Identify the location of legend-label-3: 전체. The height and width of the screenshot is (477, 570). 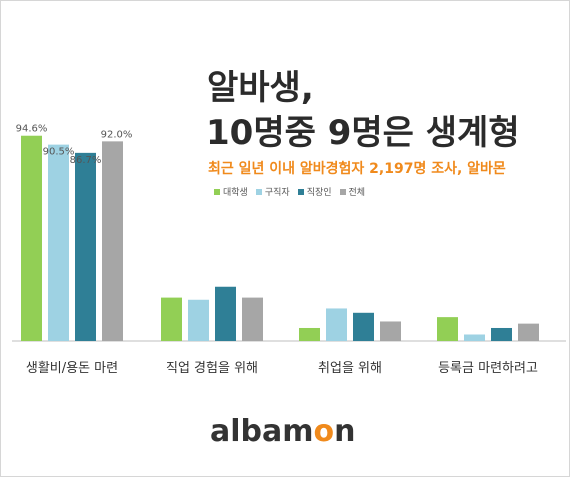
(357, 193).